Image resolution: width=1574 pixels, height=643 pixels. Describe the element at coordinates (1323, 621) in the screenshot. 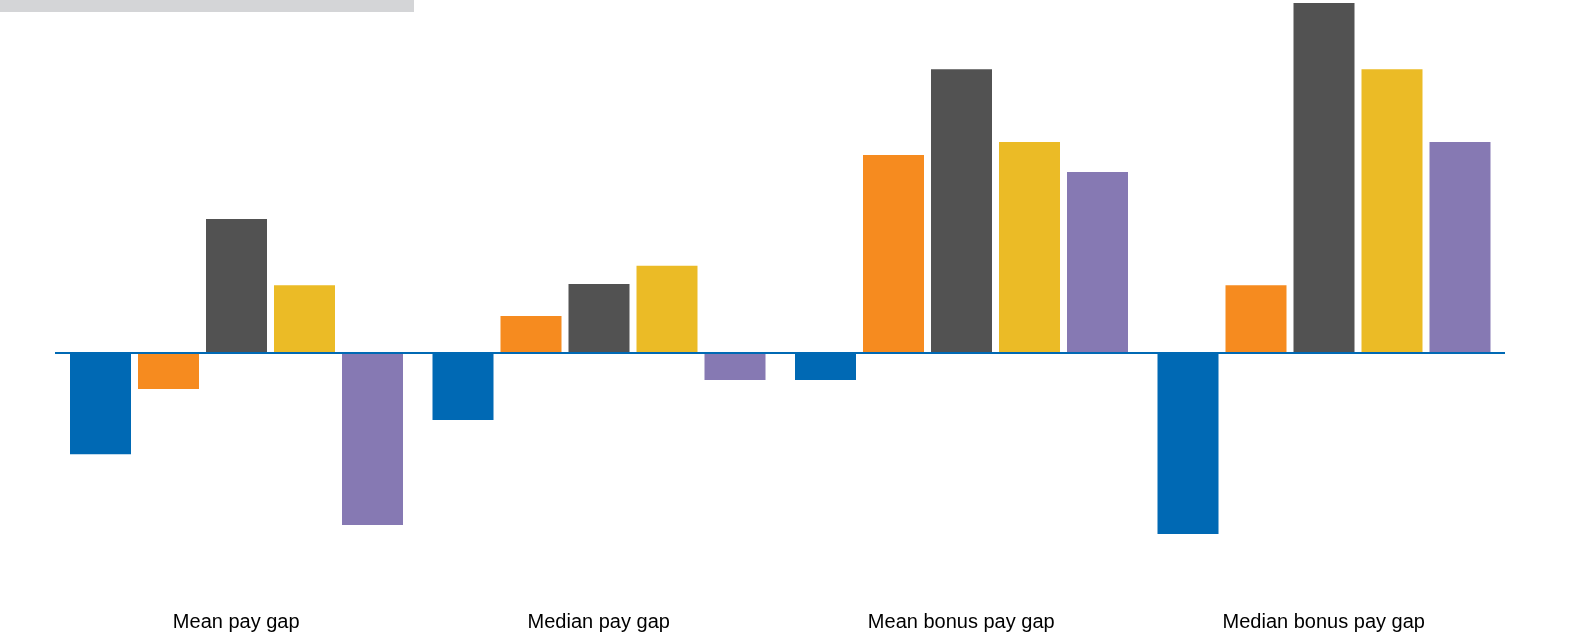

I see `x-tick-label: Median bonus pay gap` at that location.